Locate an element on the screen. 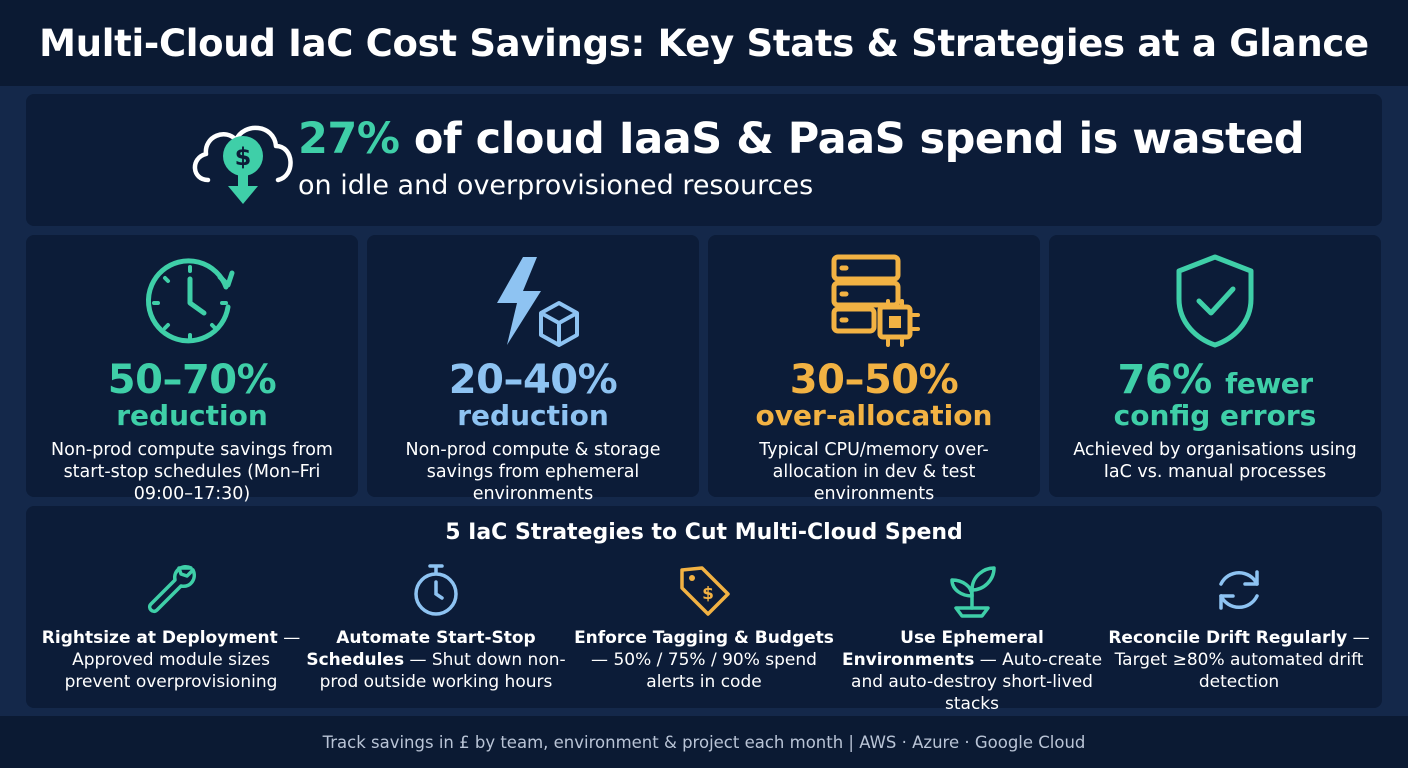 This screenshot has width=1408, height=768. hero-highlight: 27% is located at coordinates (349, 139).